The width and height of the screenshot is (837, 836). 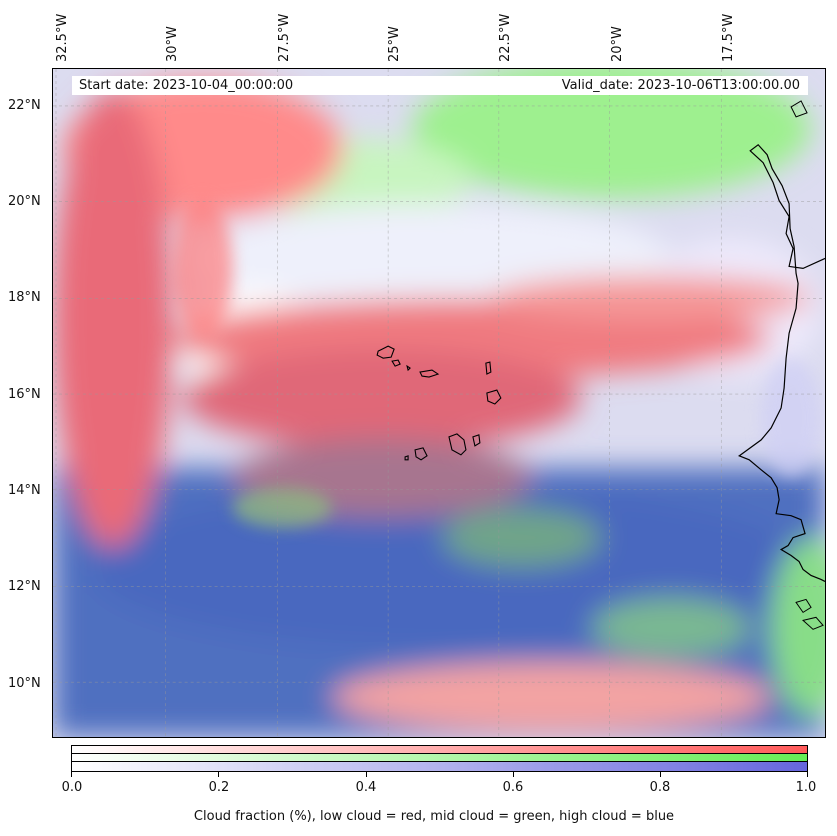 I want to click on colorbar, so click(x=439, y=758).